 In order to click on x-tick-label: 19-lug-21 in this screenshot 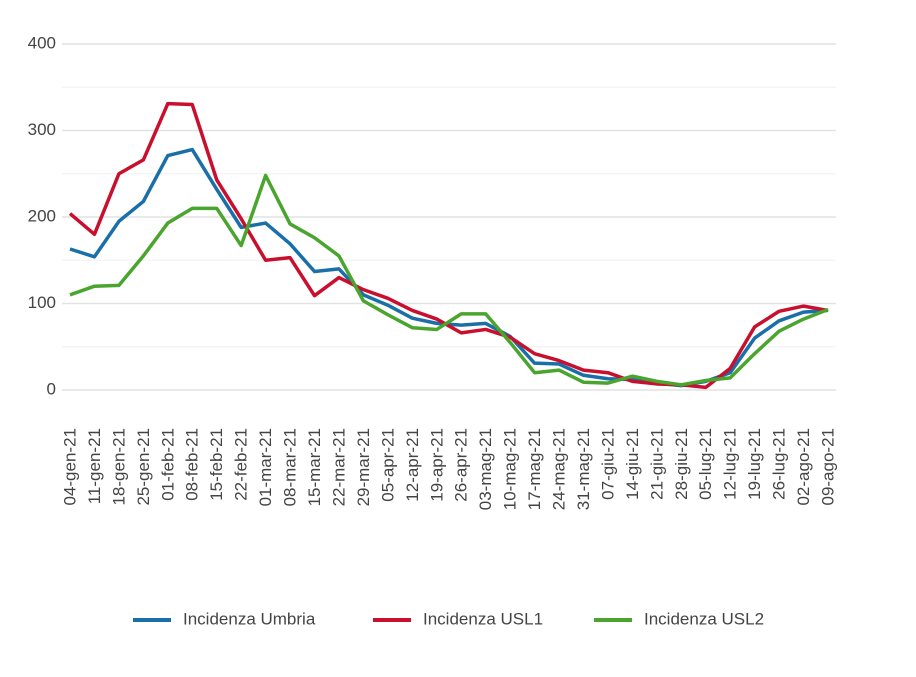, I will do `click(754, 464)`.